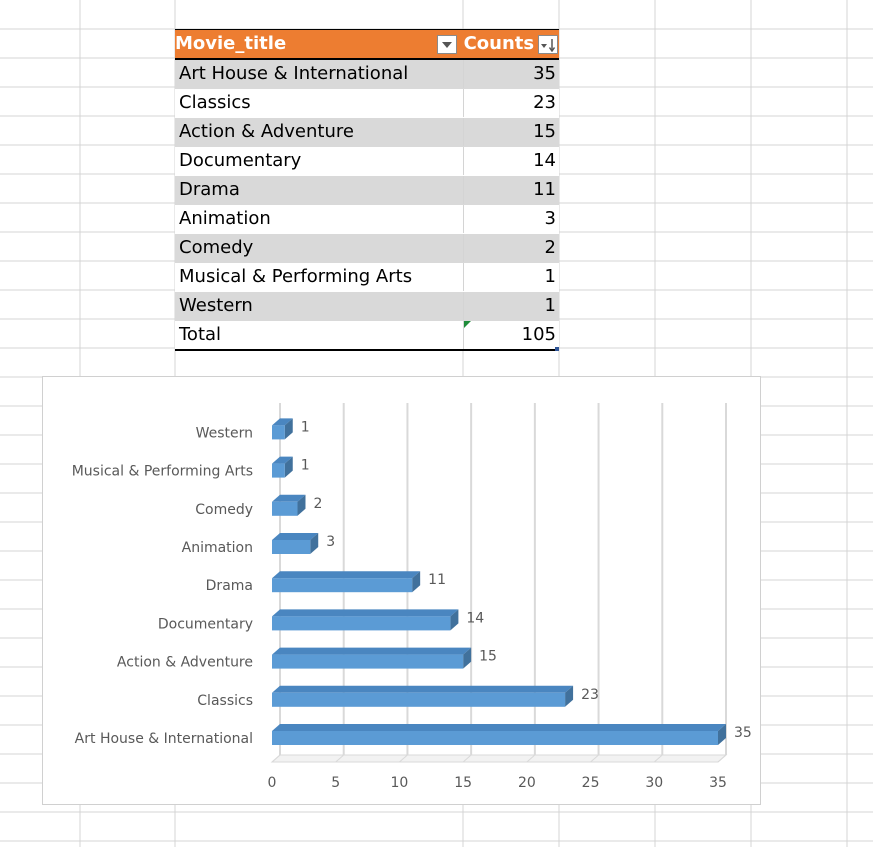 The height and width of the screenshot is (847, 873). I want to click on x-tick-label: 15, so click(463, 783).